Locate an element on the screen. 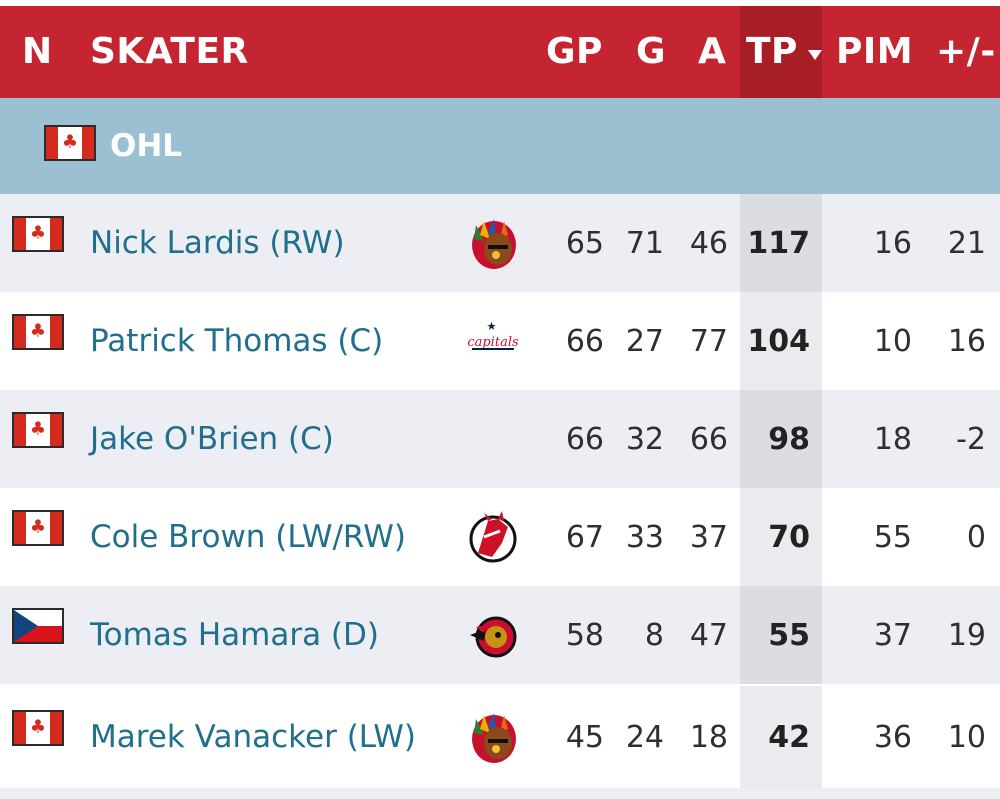 Image resolution: width=1000 pixels, height=799 pixels. pim-value: 36 is located at coordinates (892, 737).